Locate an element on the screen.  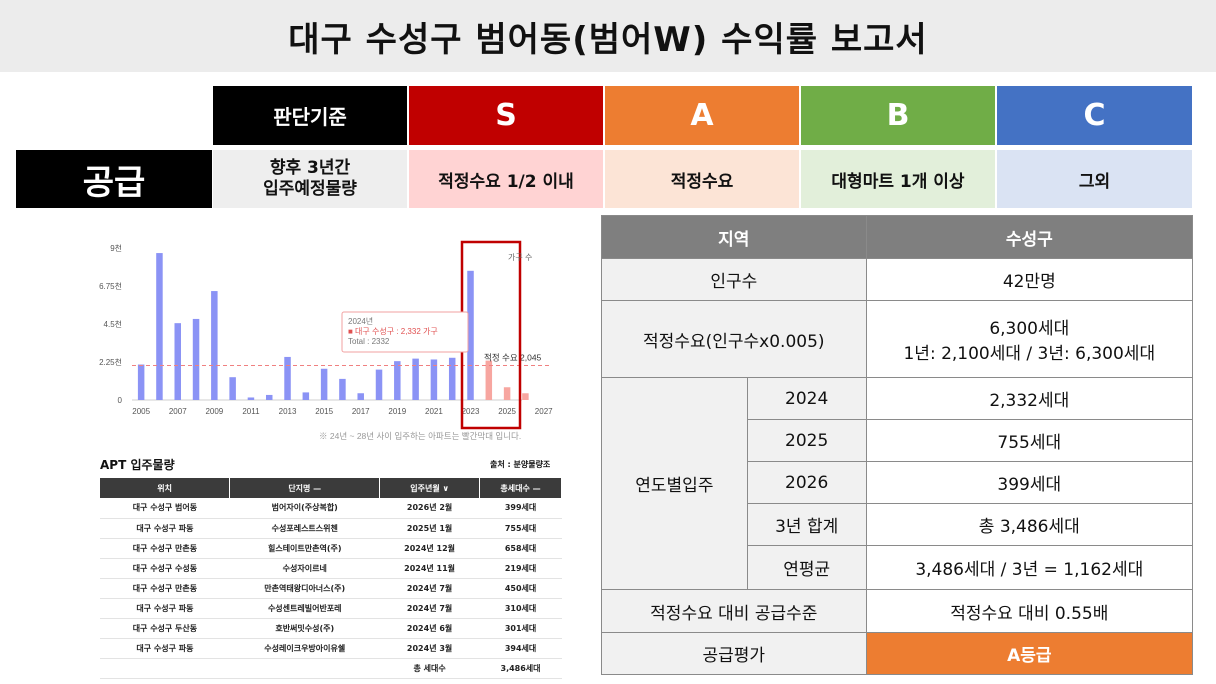
bar-2012 is located at coordinates (269, 397).